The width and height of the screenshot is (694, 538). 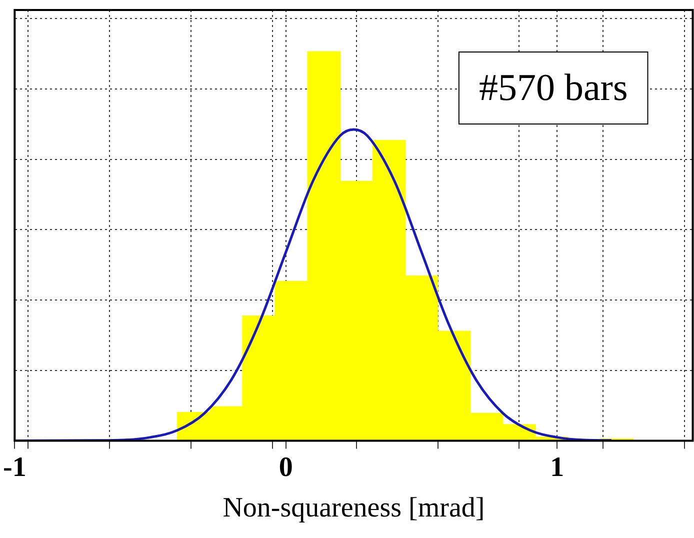 What do you see at coordinates (285, 467) in the screenshot?
I see `x-tick-label: 0` at bounding box center [285, 467].